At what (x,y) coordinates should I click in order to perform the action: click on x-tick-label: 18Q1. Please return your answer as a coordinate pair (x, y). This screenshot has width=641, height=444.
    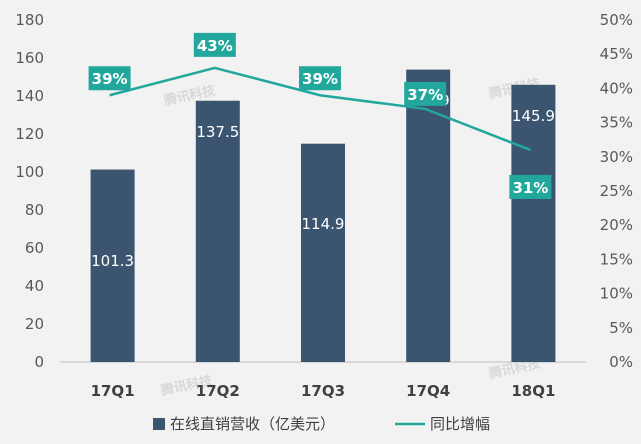
    Looking at the image, I should click on (533, 391).